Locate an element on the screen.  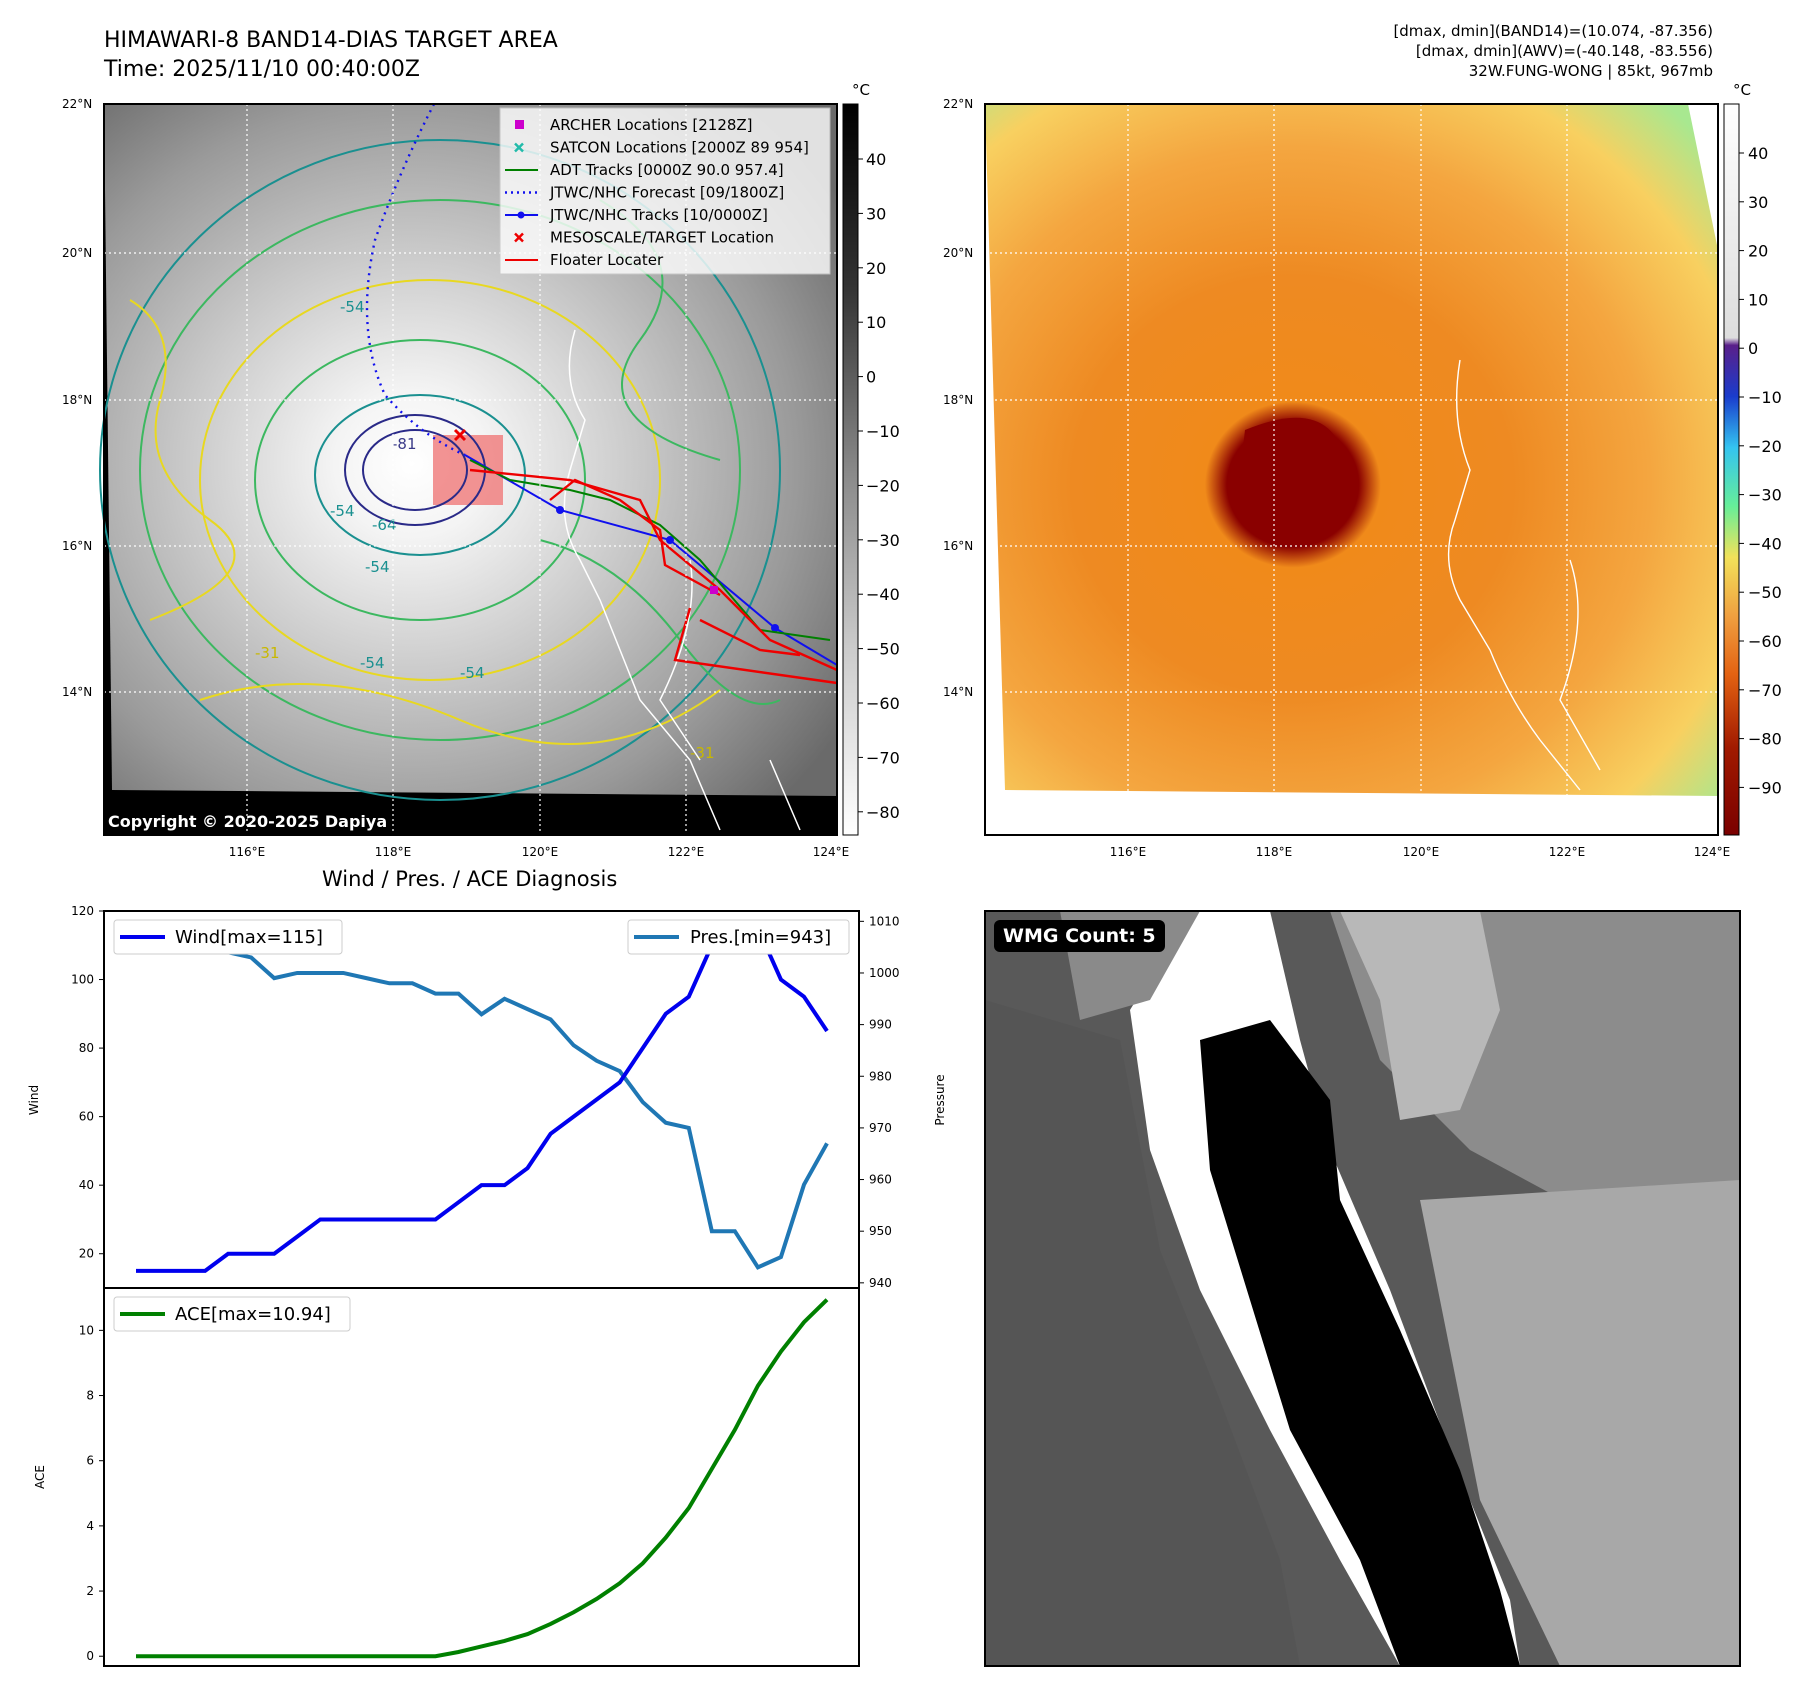
stats-awv: [dmax, dmin](AWV)=(-40.148, -83.556) is located at coordinates (1564, 51).